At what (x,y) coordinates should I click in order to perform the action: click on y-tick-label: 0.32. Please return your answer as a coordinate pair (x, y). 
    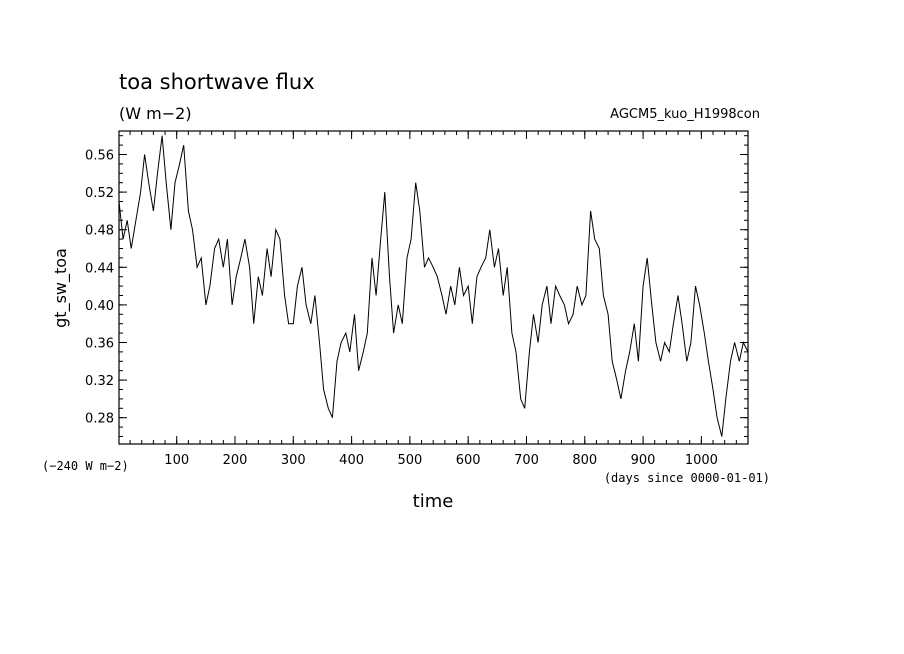
    Looking at the image, I should click on (99, 381).